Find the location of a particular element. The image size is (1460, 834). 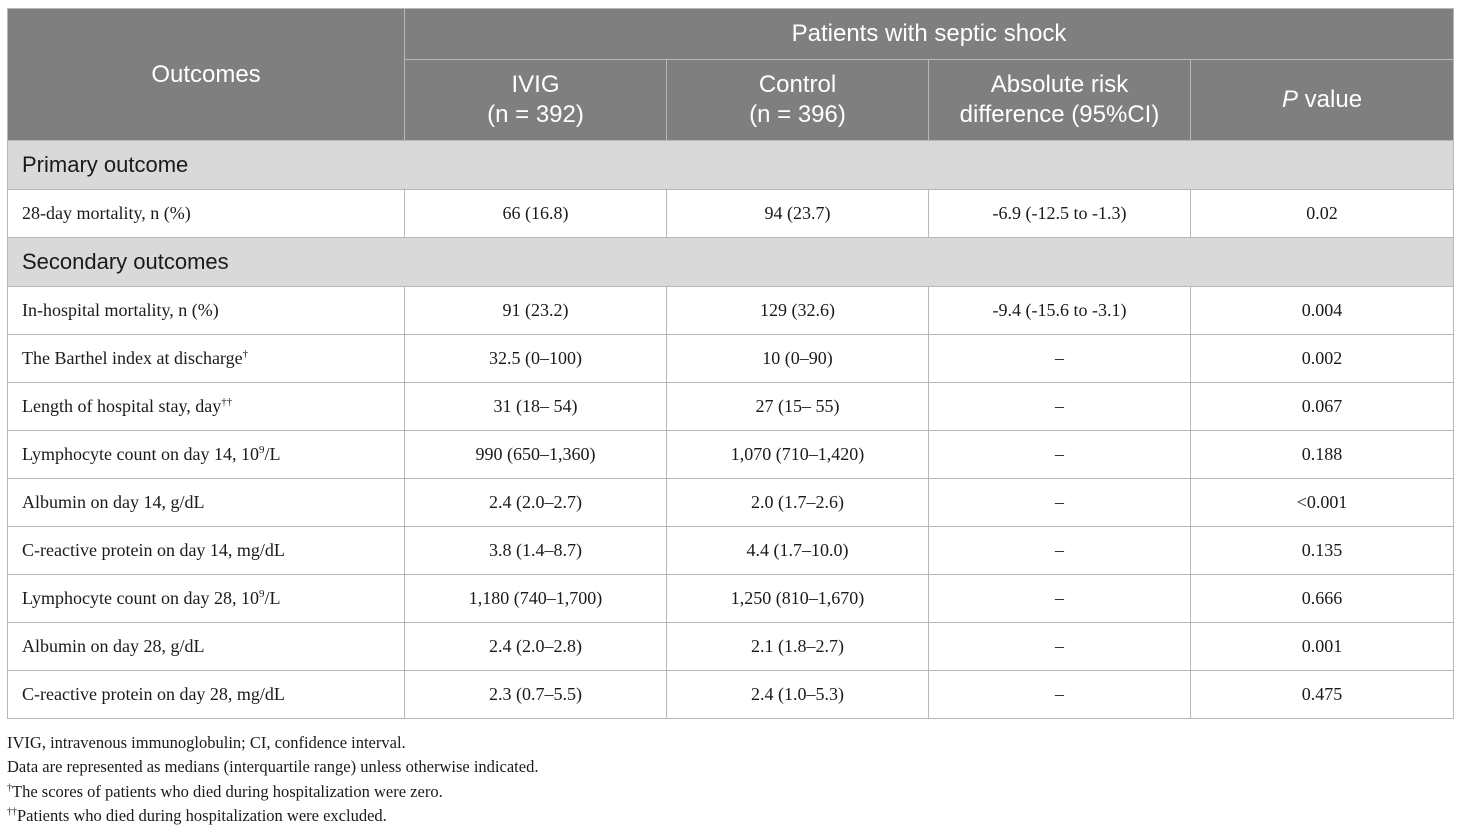

header-outcomes: Outcomes is located at coordinates (206, 74).